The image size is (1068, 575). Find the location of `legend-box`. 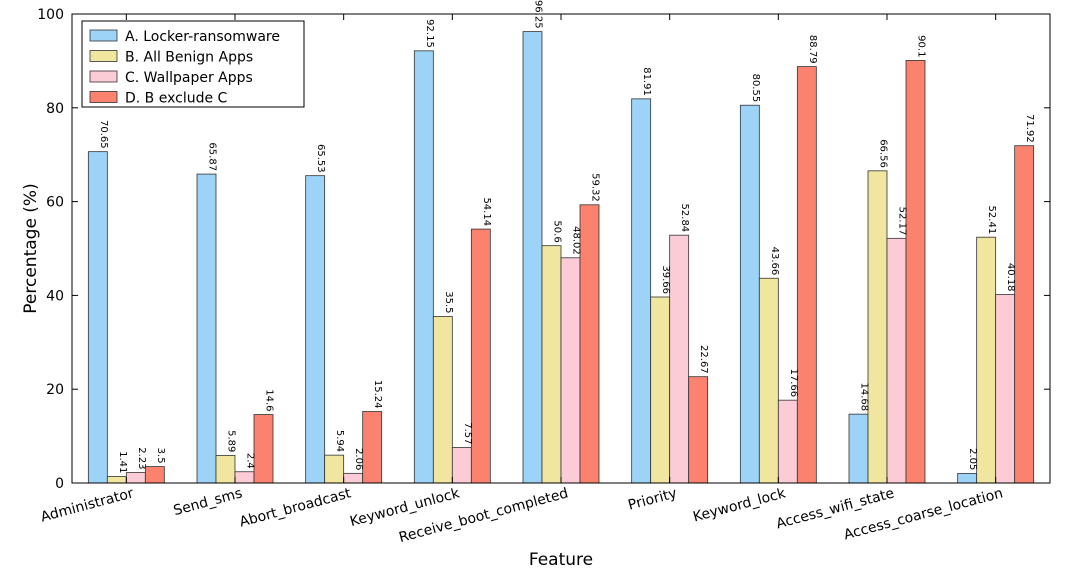

legend-box is located at coordinates (193, 64).